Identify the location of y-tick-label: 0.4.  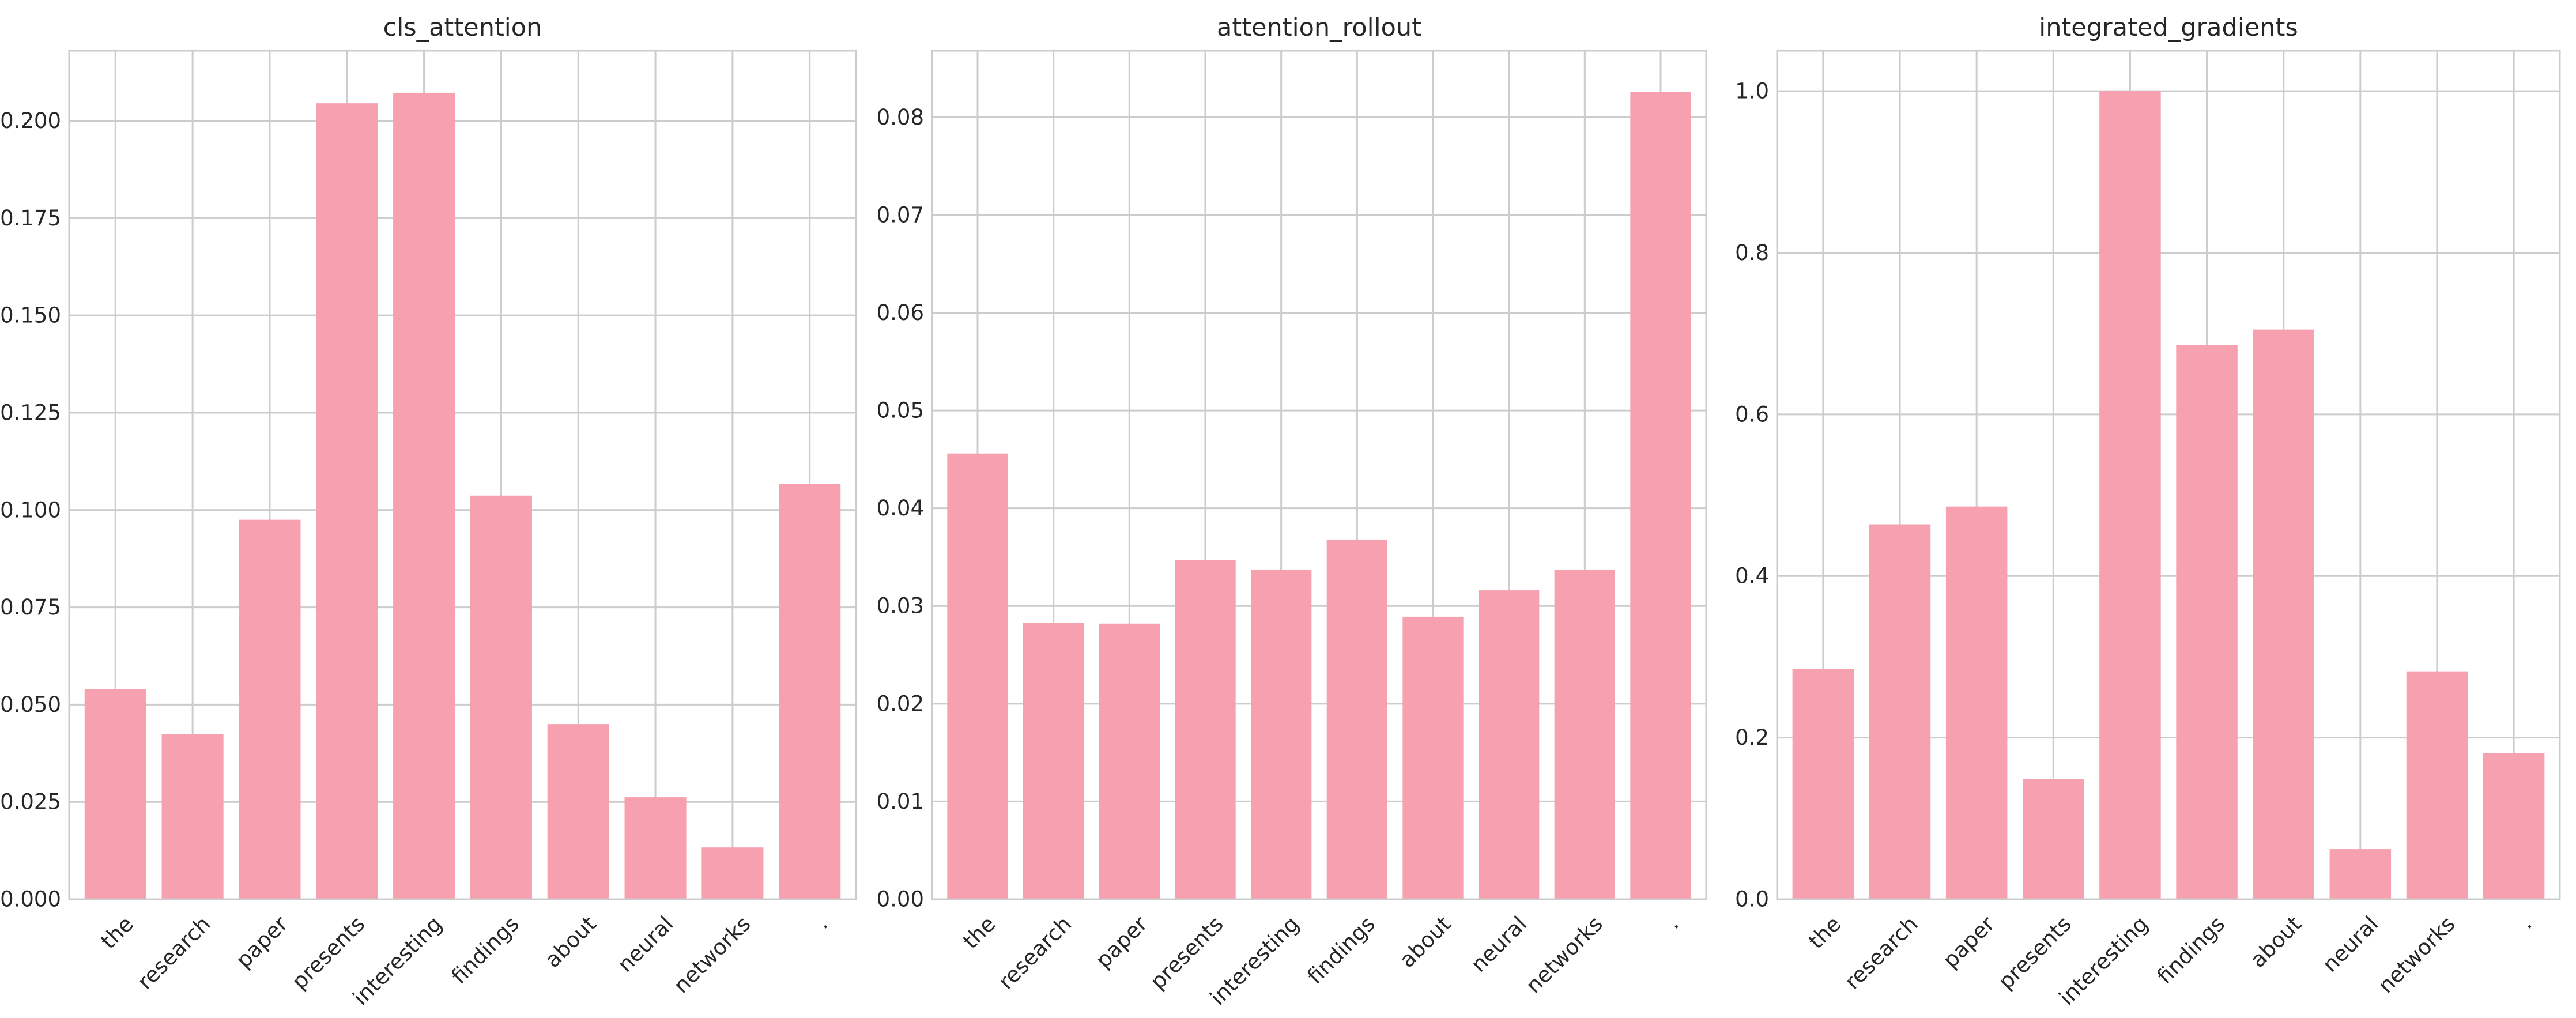
(1752, 576).